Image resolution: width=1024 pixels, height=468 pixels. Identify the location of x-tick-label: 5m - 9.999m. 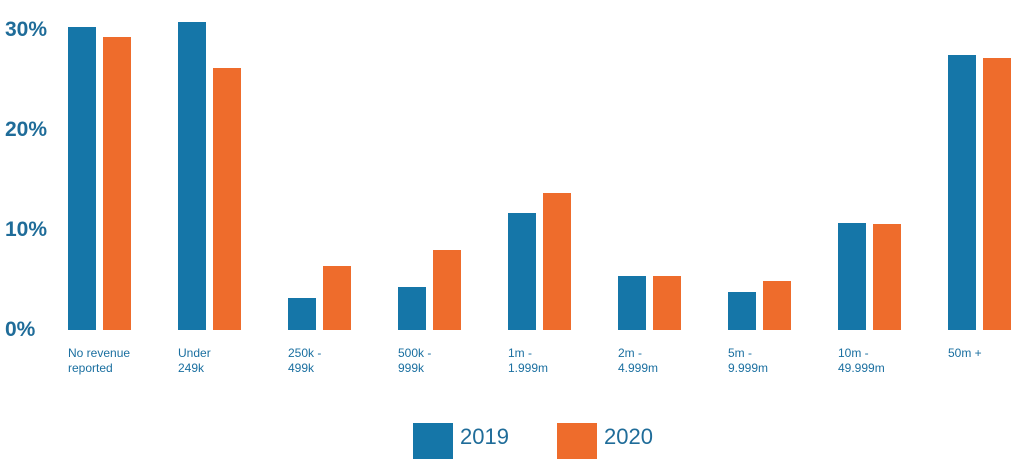
(748, 360).